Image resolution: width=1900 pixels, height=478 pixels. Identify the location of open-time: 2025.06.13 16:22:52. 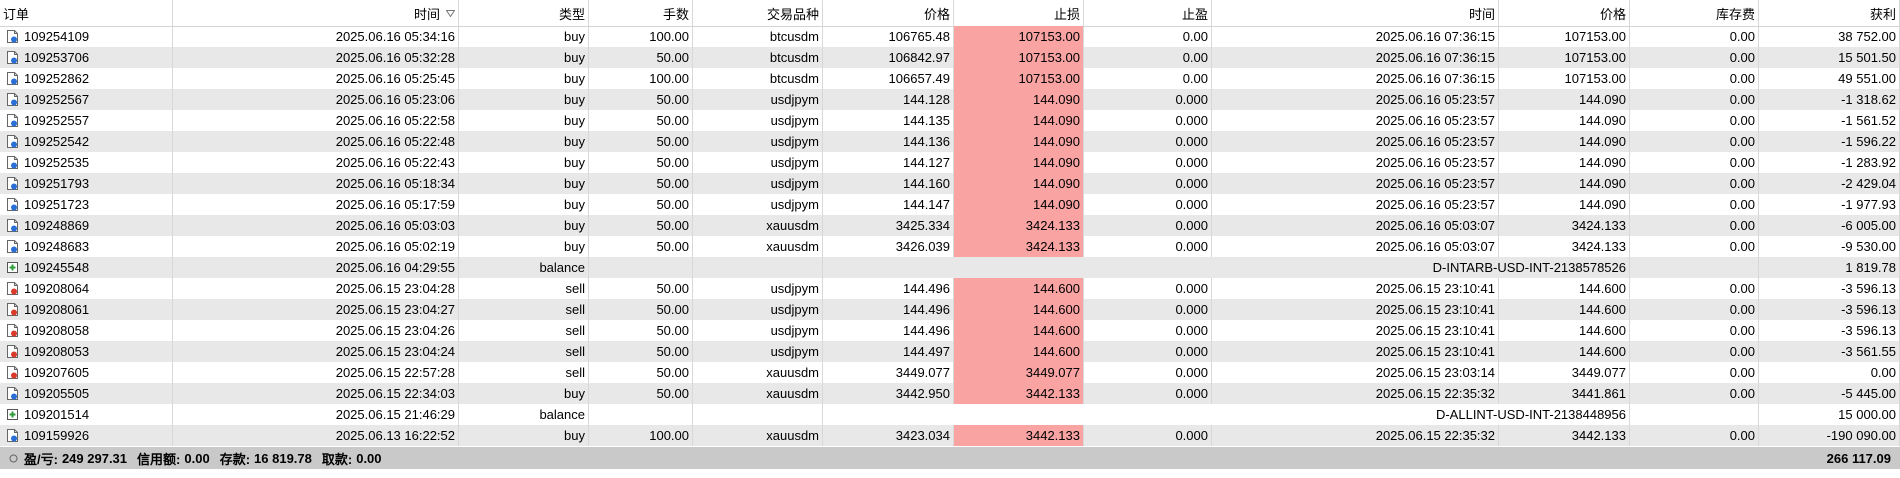
(395, 435).